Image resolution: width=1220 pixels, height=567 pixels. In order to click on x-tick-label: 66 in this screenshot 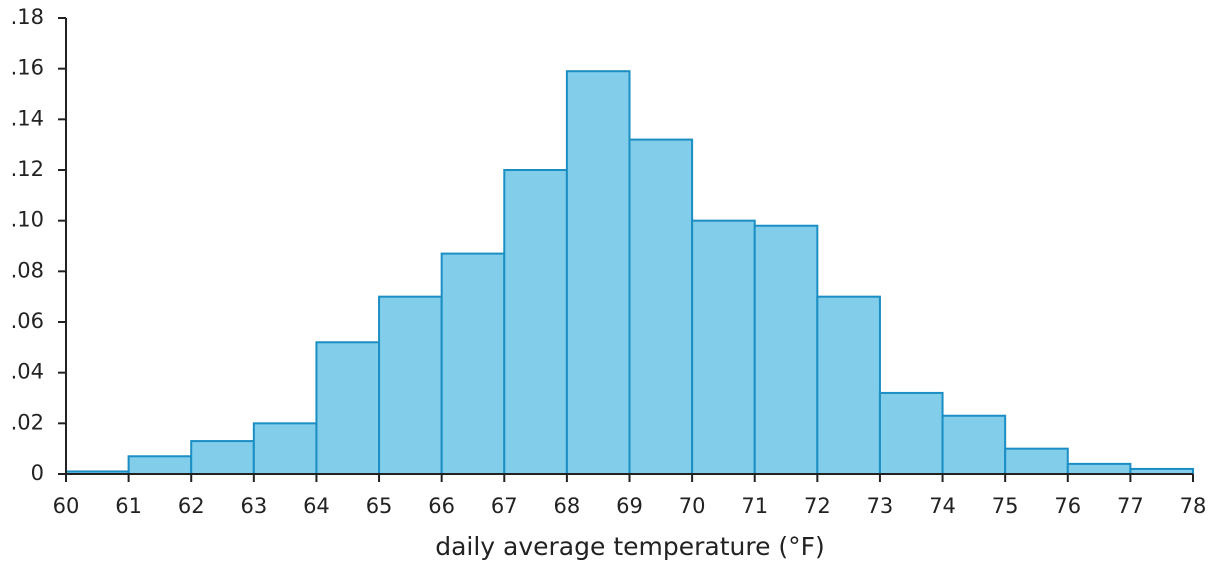, I will do `click(441, 506)`.